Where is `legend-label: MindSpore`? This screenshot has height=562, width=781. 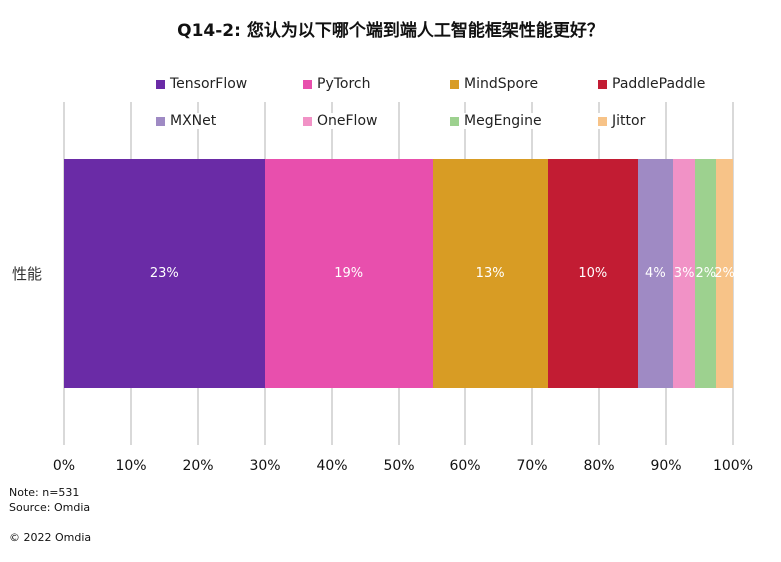 legend-label: MindSpore is located at coordinates (501, 84).